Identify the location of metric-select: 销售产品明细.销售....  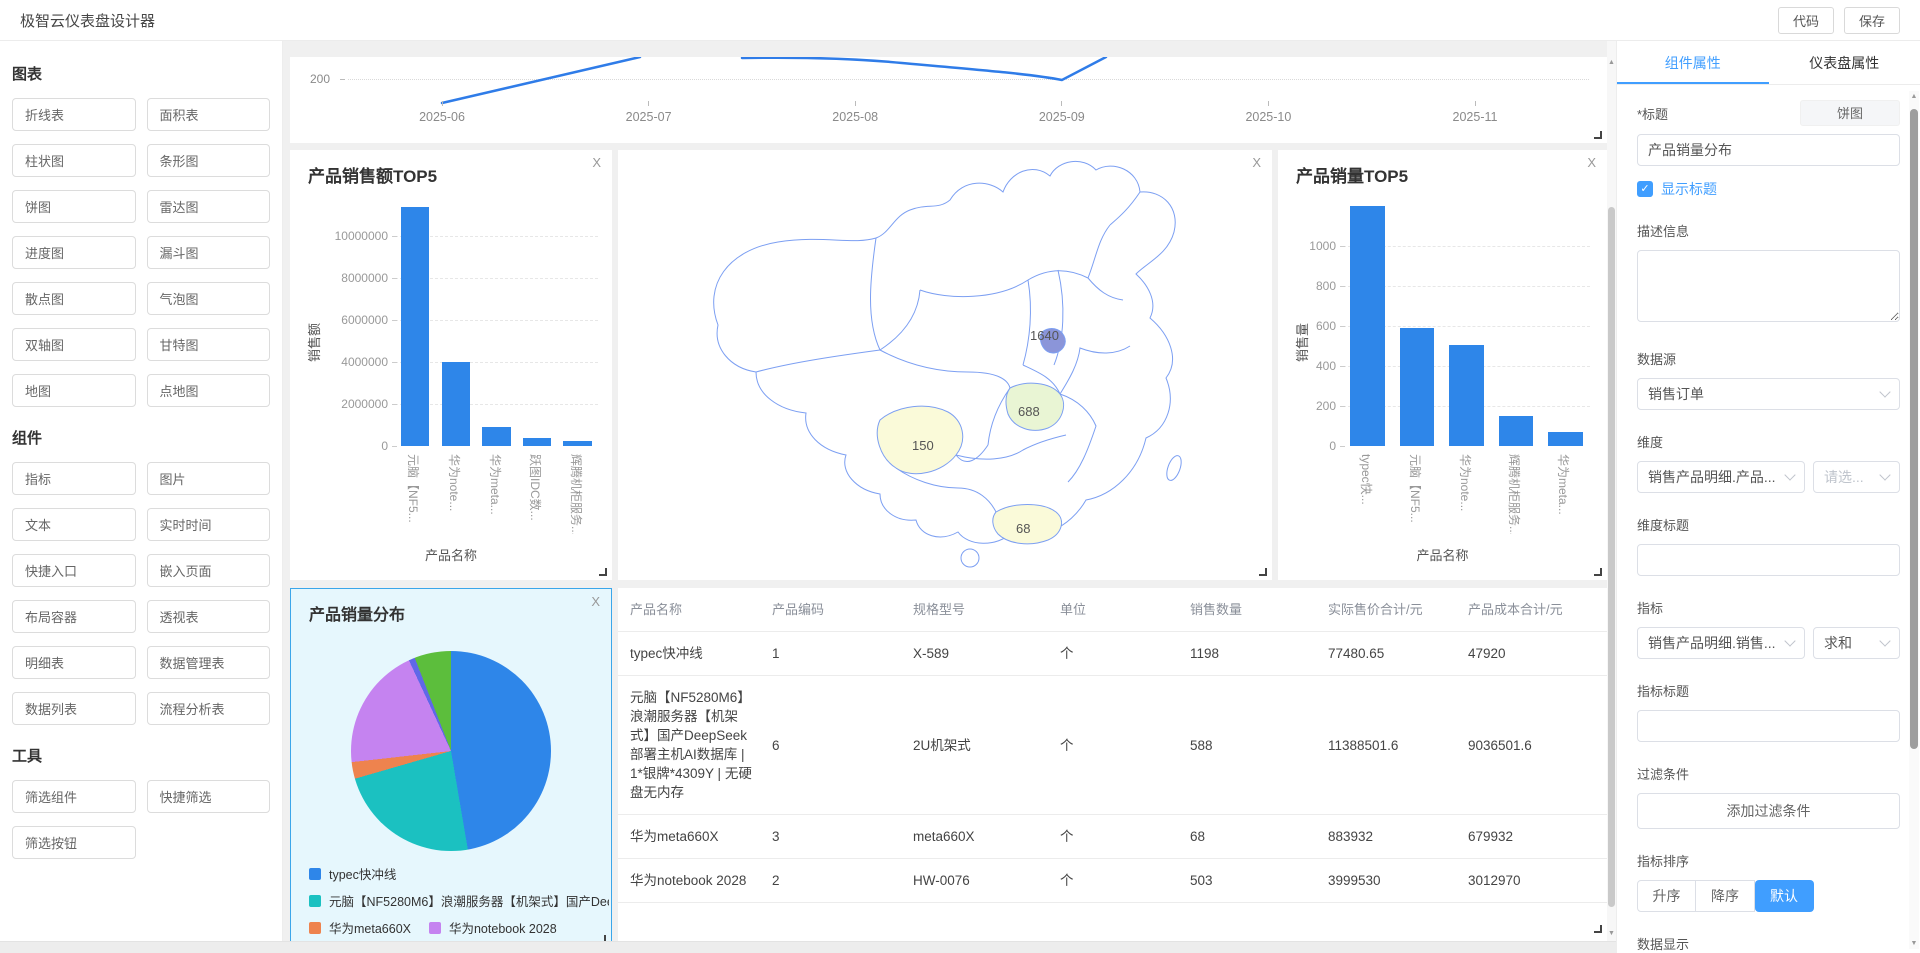
(1721, 643).